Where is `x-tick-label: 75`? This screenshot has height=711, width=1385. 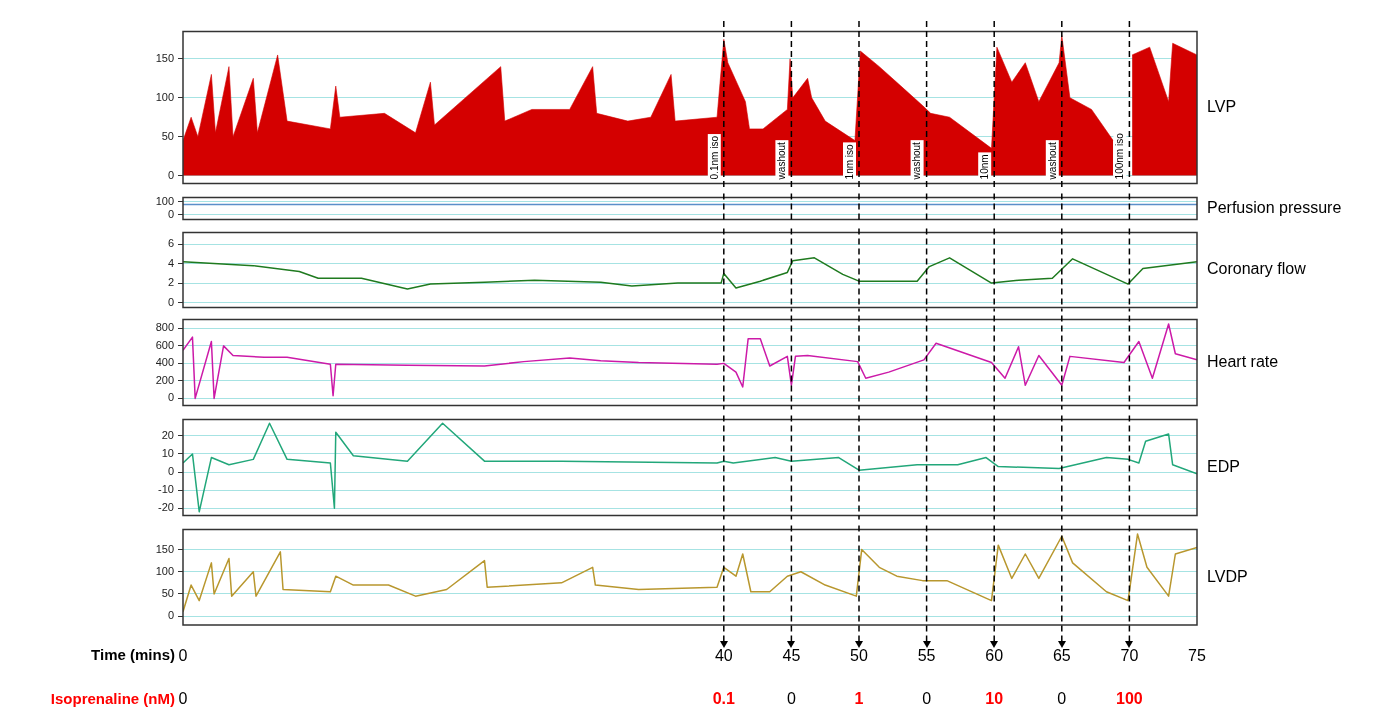
x-tick-label: 75 is located at coordinates (1197, 656).